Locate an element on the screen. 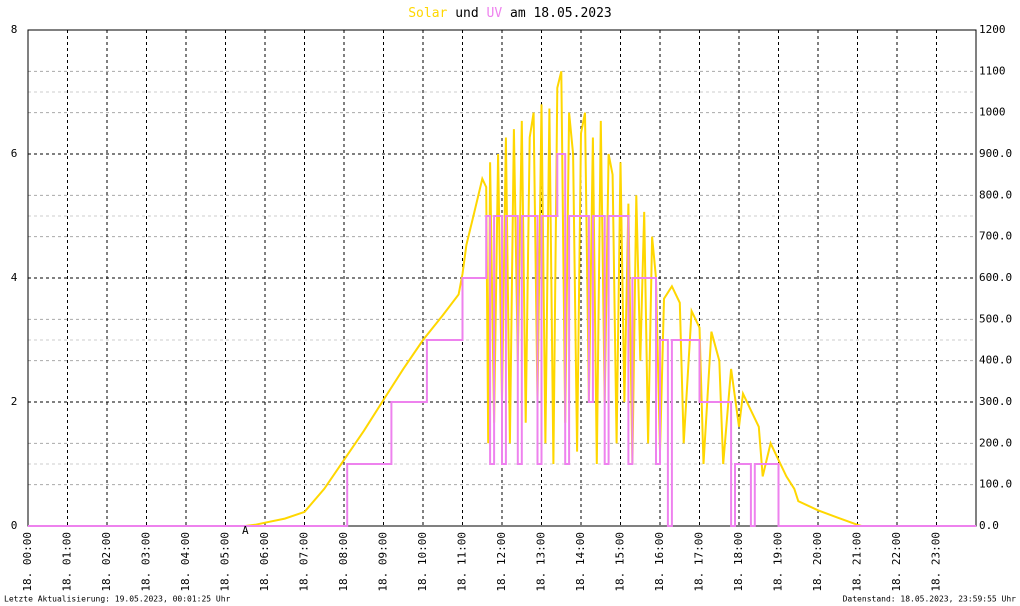 This screenshot has width=1020, height=606. x-tick-label: 18. 10:00 is located at coordinates (422, 562).